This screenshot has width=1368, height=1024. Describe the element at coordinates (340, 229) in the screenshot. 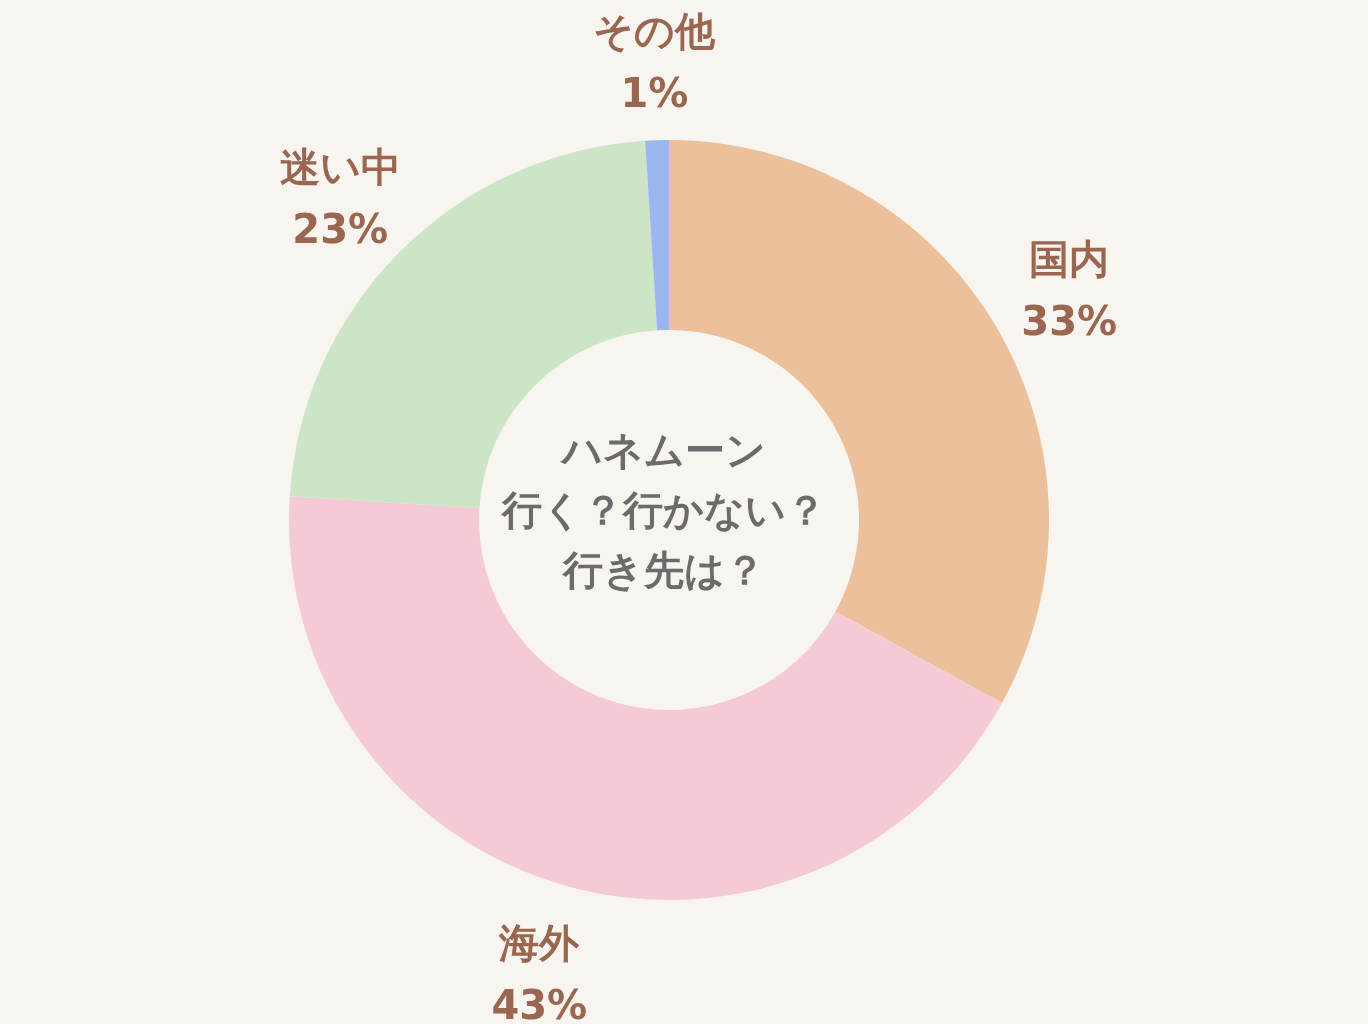

I see `data-label: 23%` at that location.